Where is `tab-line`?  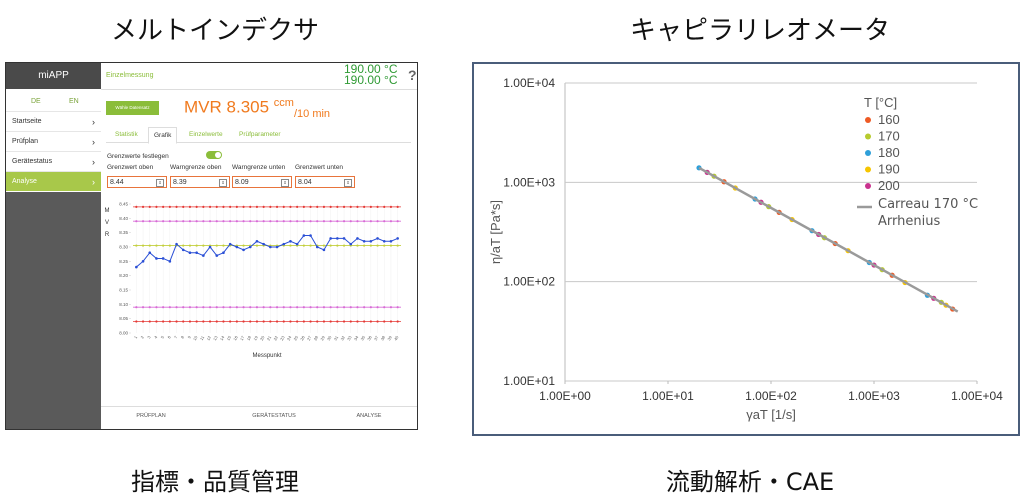
tab-line is located at coordinates (258, 142).